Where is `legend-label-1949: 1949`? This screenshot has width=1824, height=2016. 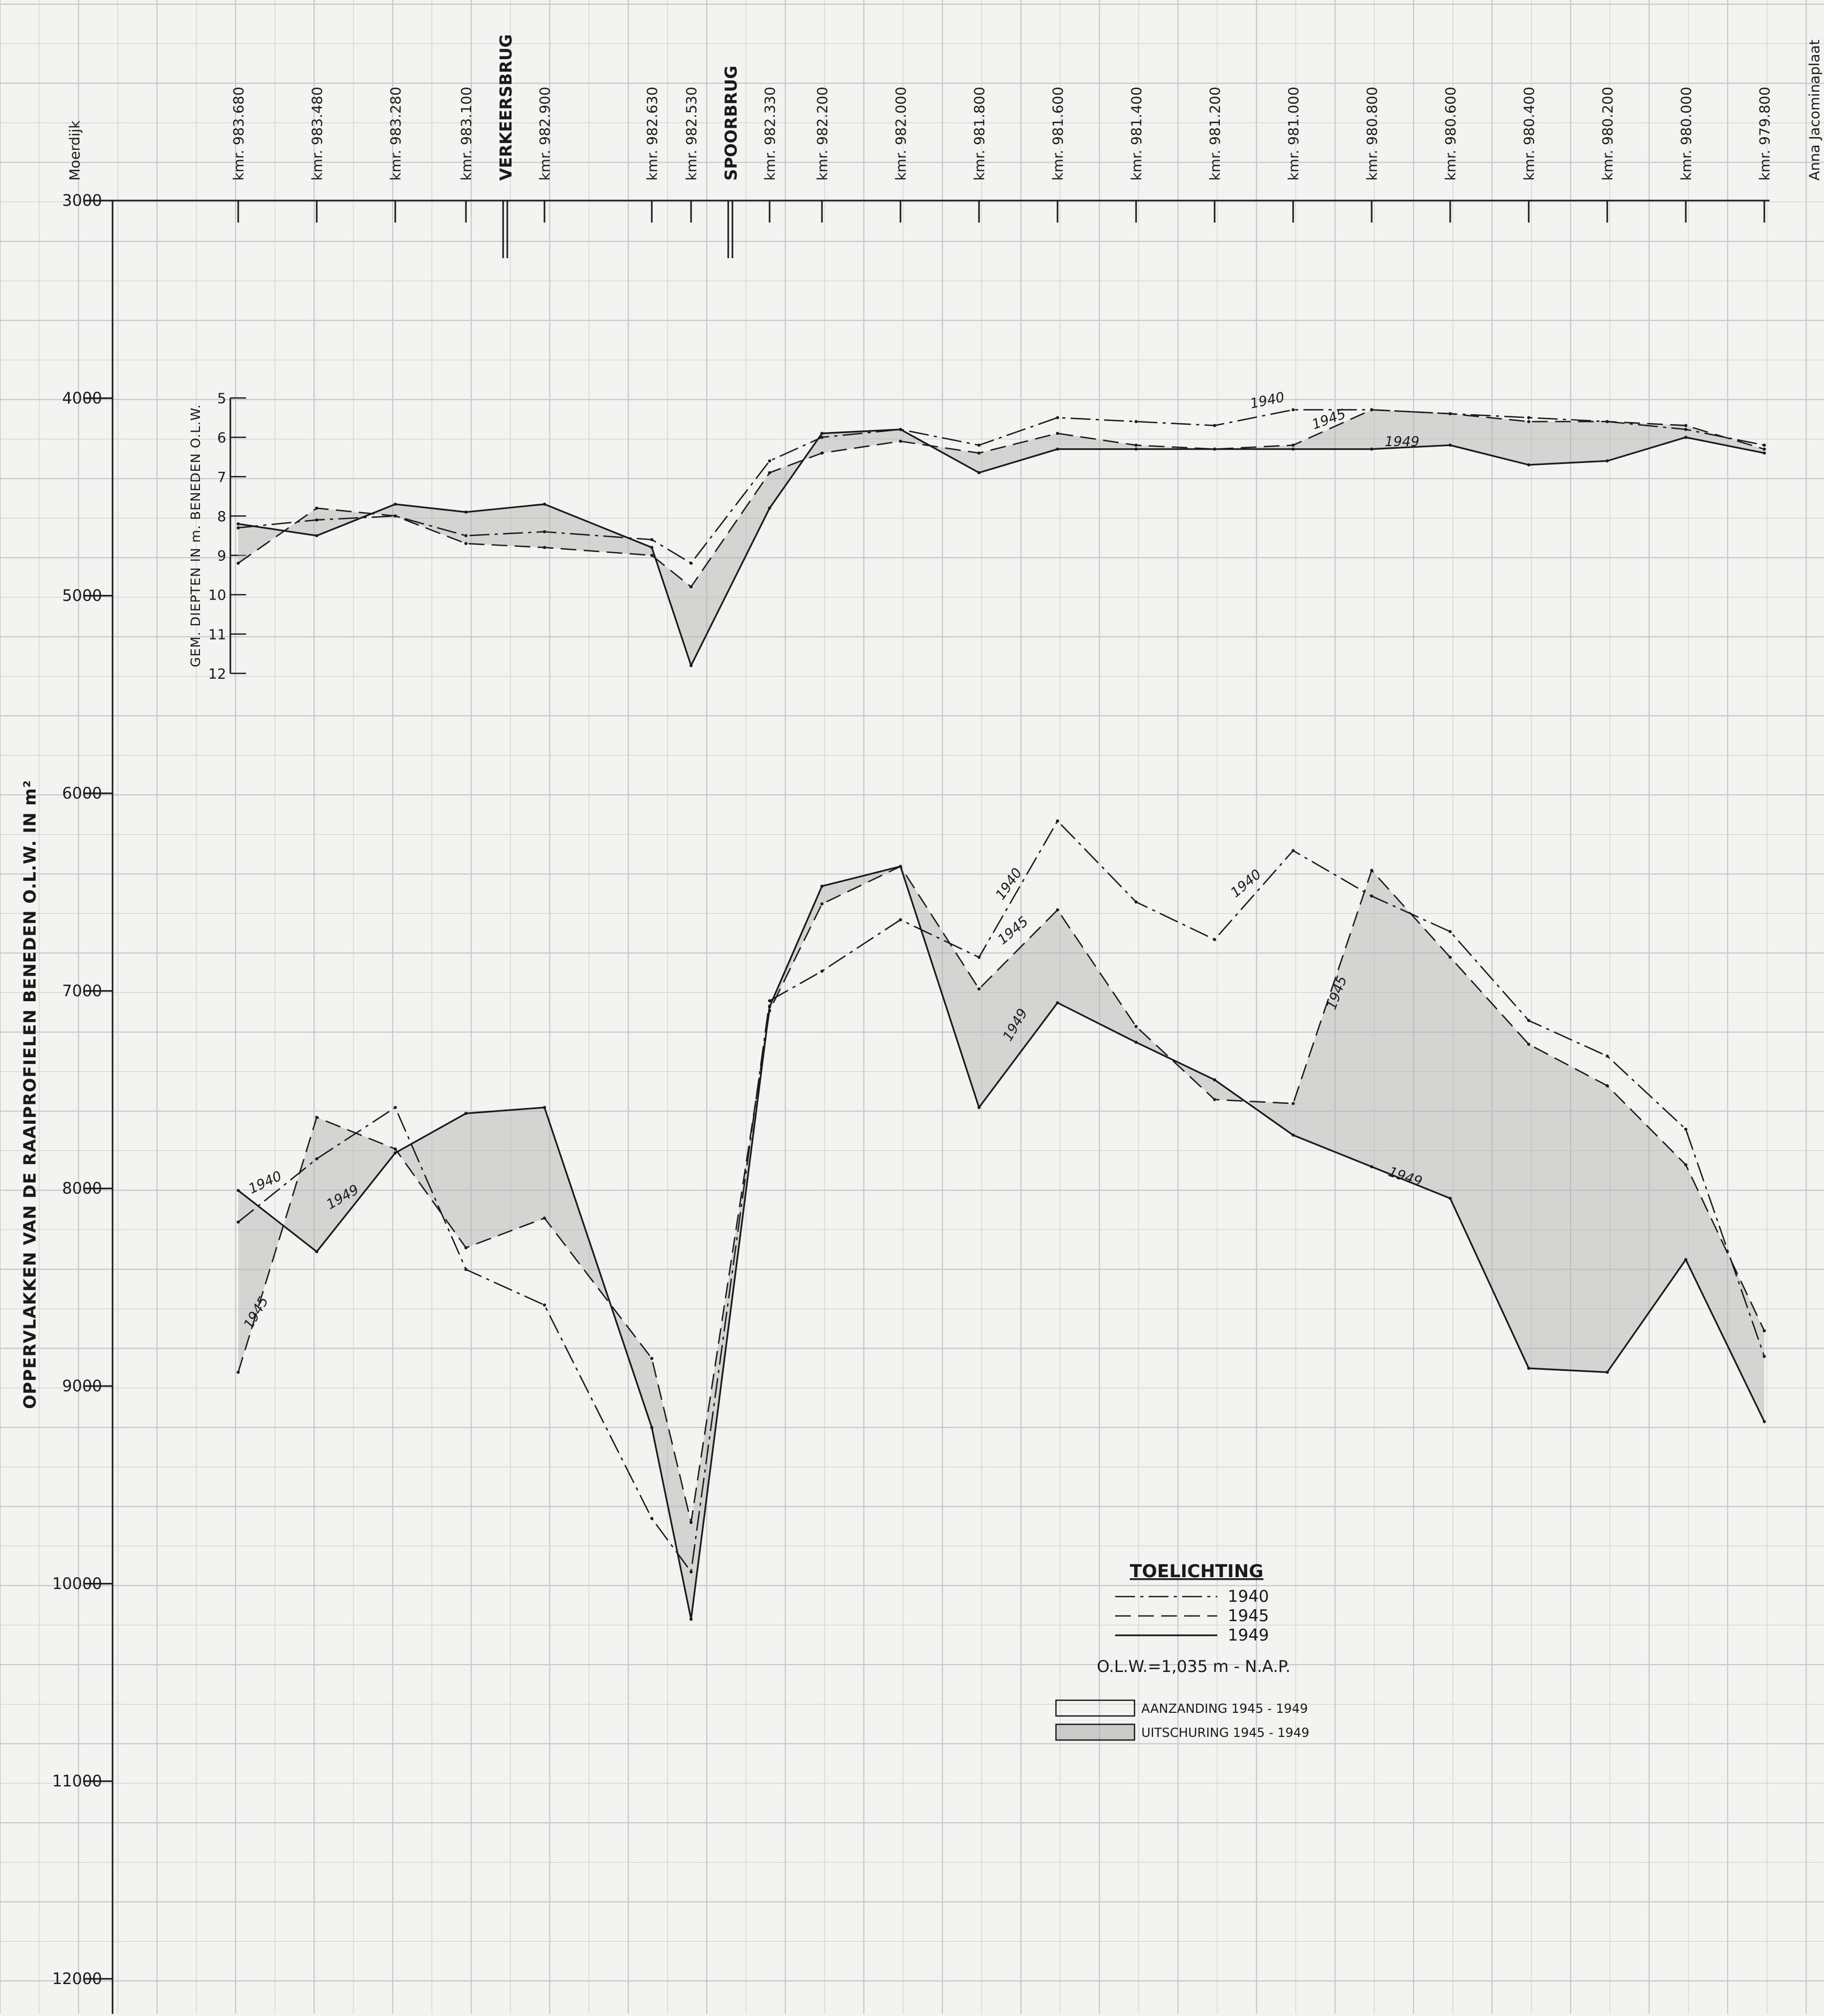 legend-label-1949: 1949 is located at coordinates (1249, 1636).